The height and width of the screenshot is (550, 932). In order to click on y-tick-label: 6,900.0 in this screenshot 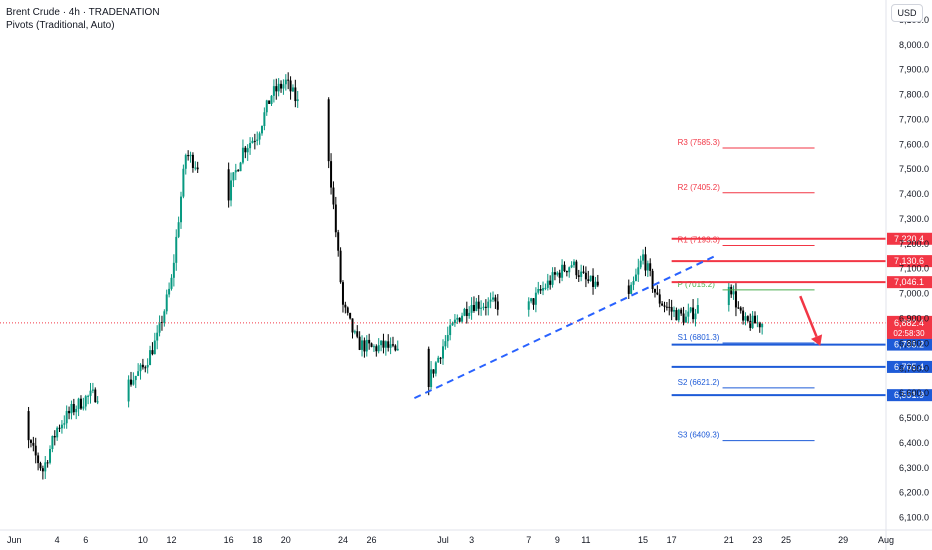, I will do `click(914, 318)`.